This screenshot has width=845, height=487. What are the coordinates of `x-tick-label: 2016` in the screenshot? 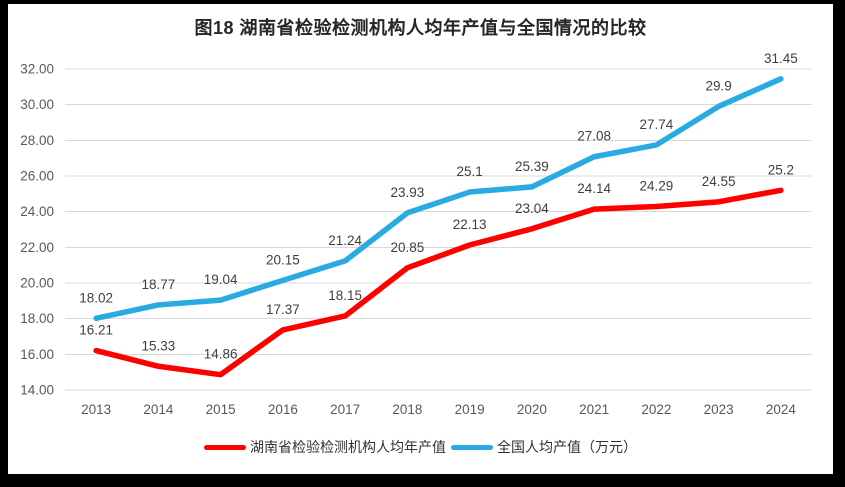 It's located at (283, 409).